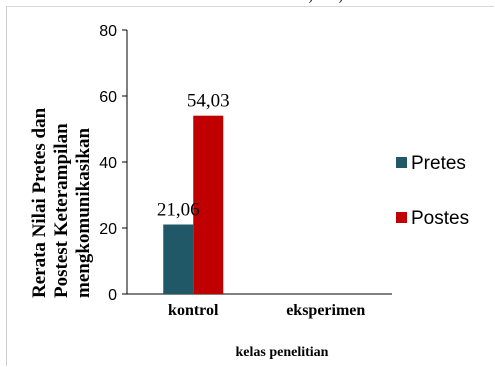 The height and width of the screenshot is (367, 495). What do you see at coordinates (178, 259) in the screenshot?
I see `bar-pretes-kontrol` at bounding box center [178, 259].